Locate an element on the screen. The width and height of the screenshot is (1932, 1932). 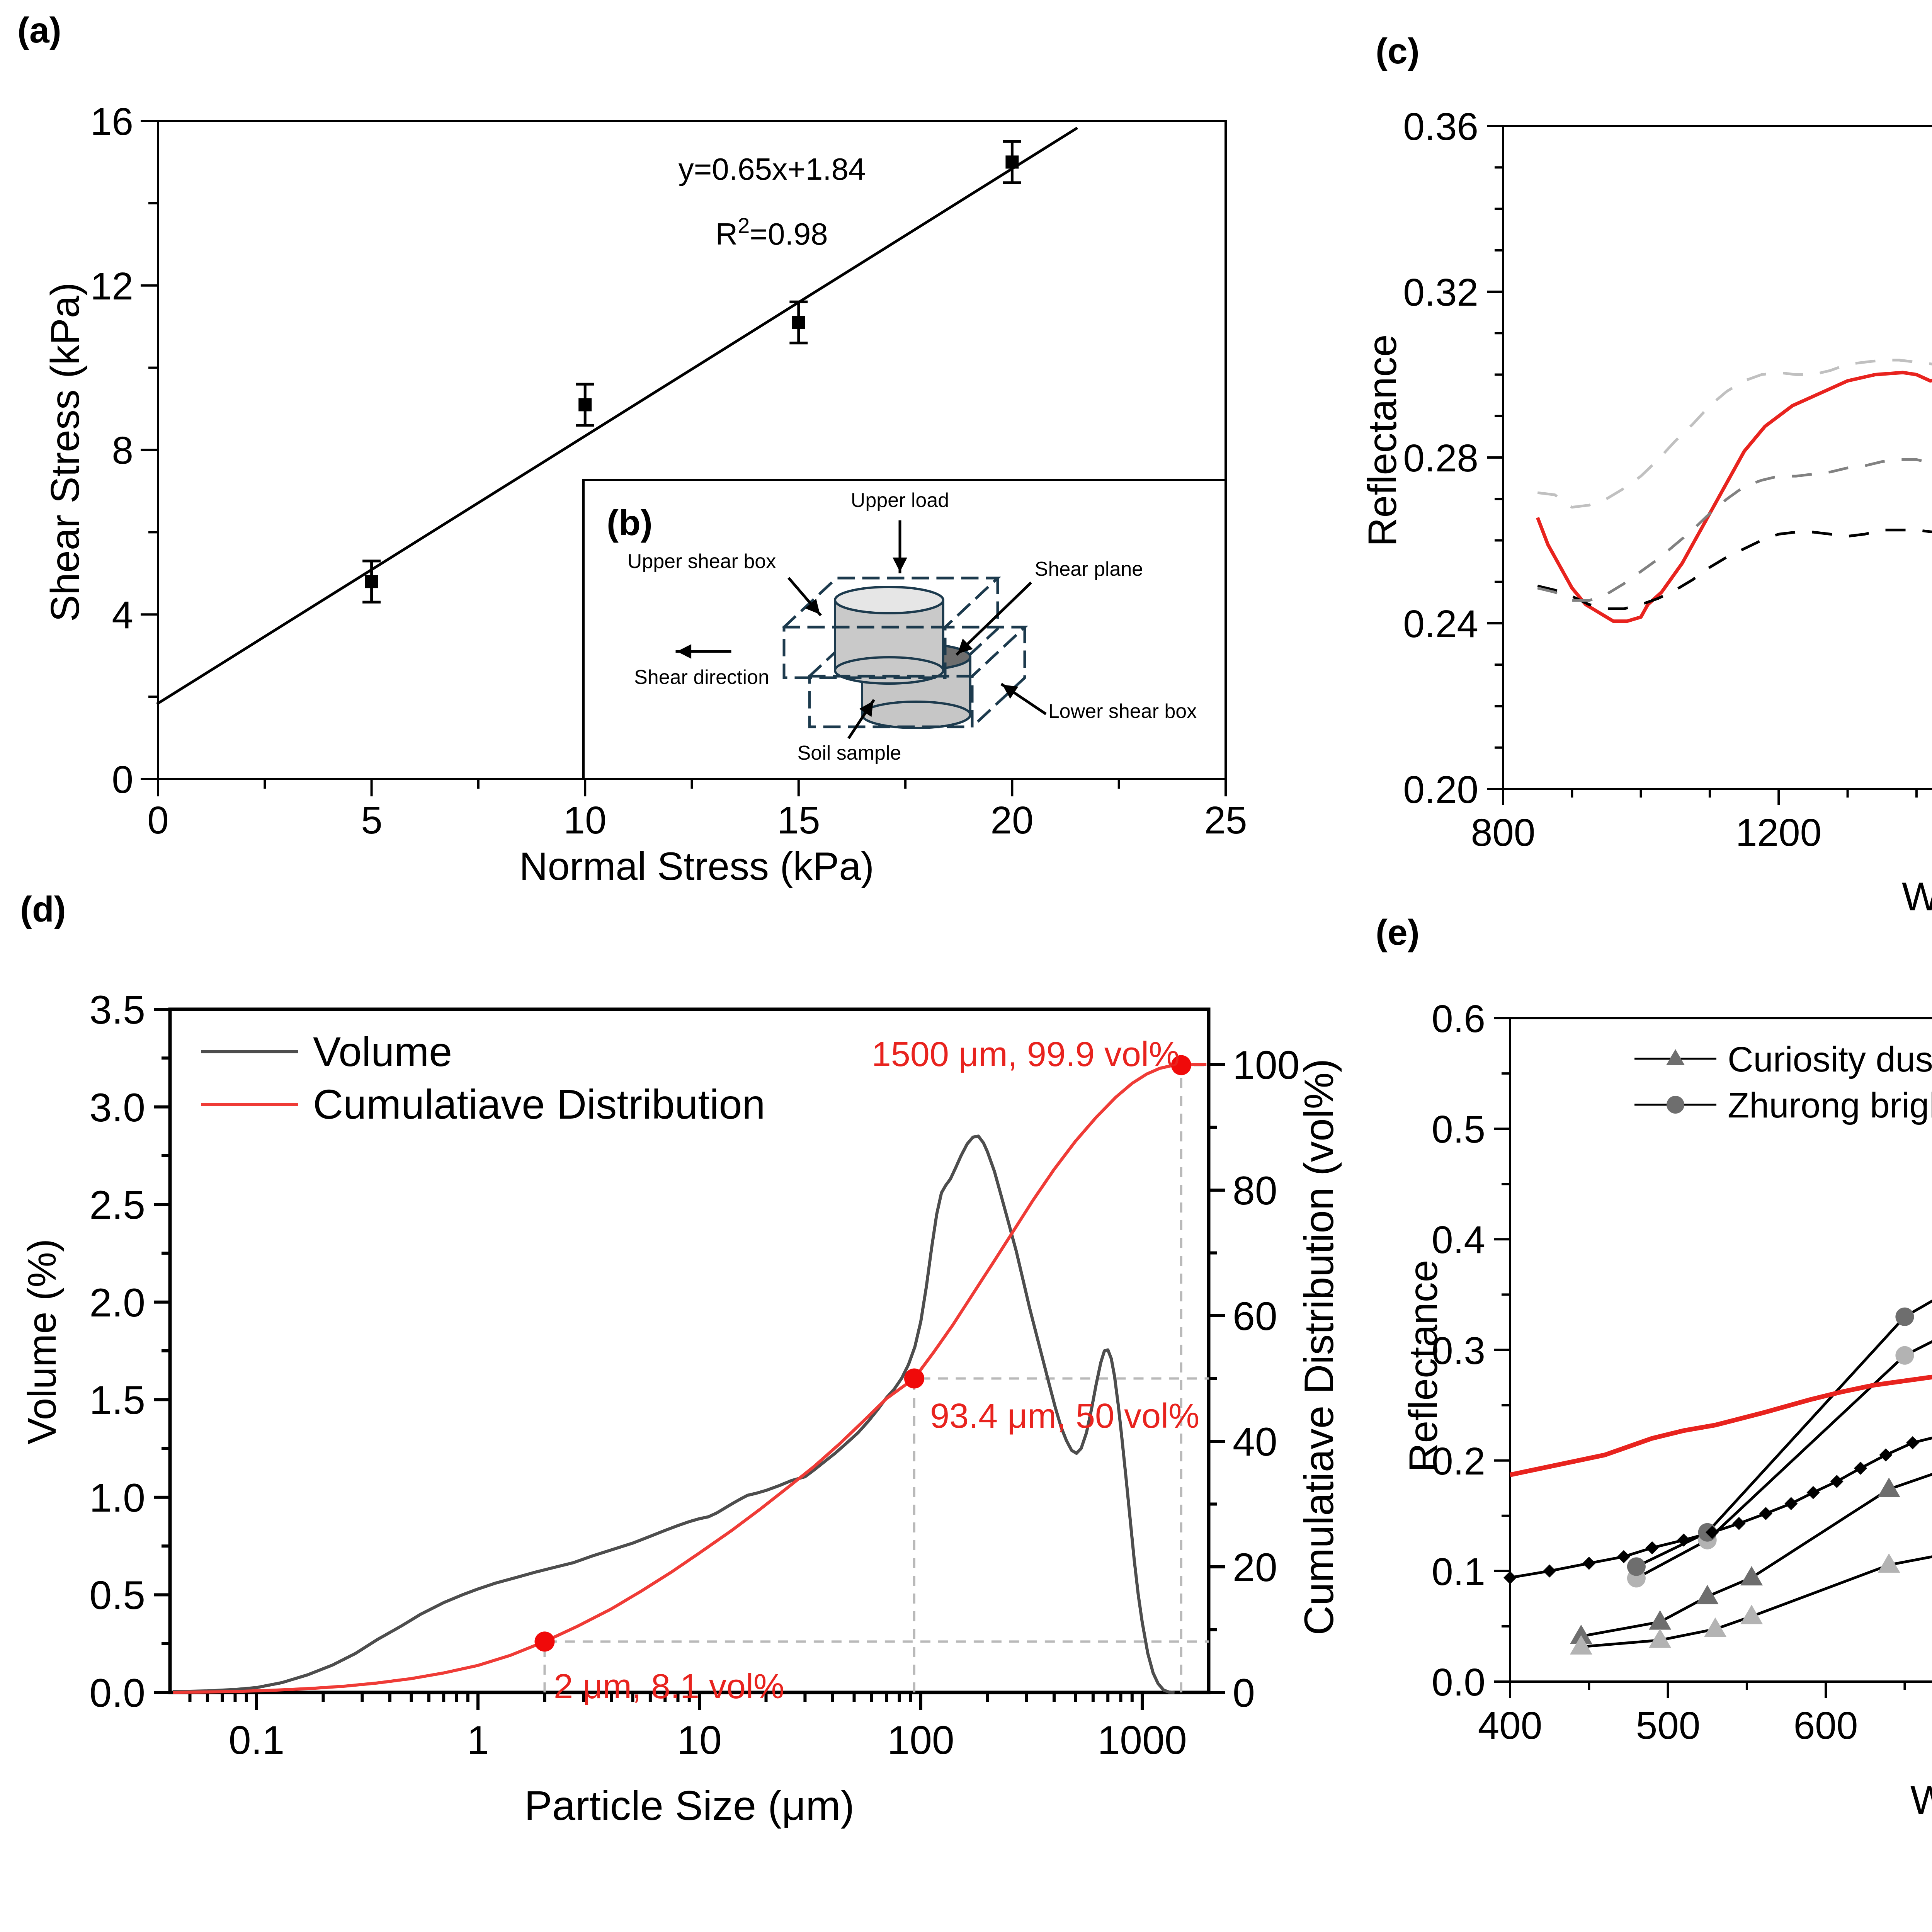
svg-text: Volume (%) is located at coordinates (42, 1341).